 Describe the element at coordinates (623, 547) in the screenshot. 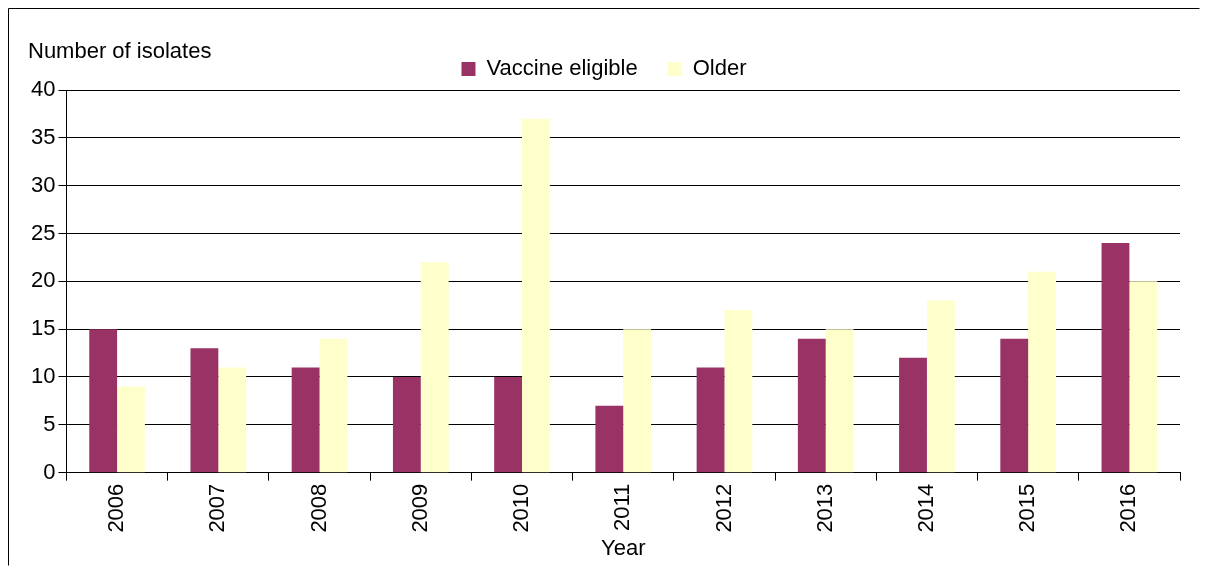

I see `x-axis-title: Year` at that location.